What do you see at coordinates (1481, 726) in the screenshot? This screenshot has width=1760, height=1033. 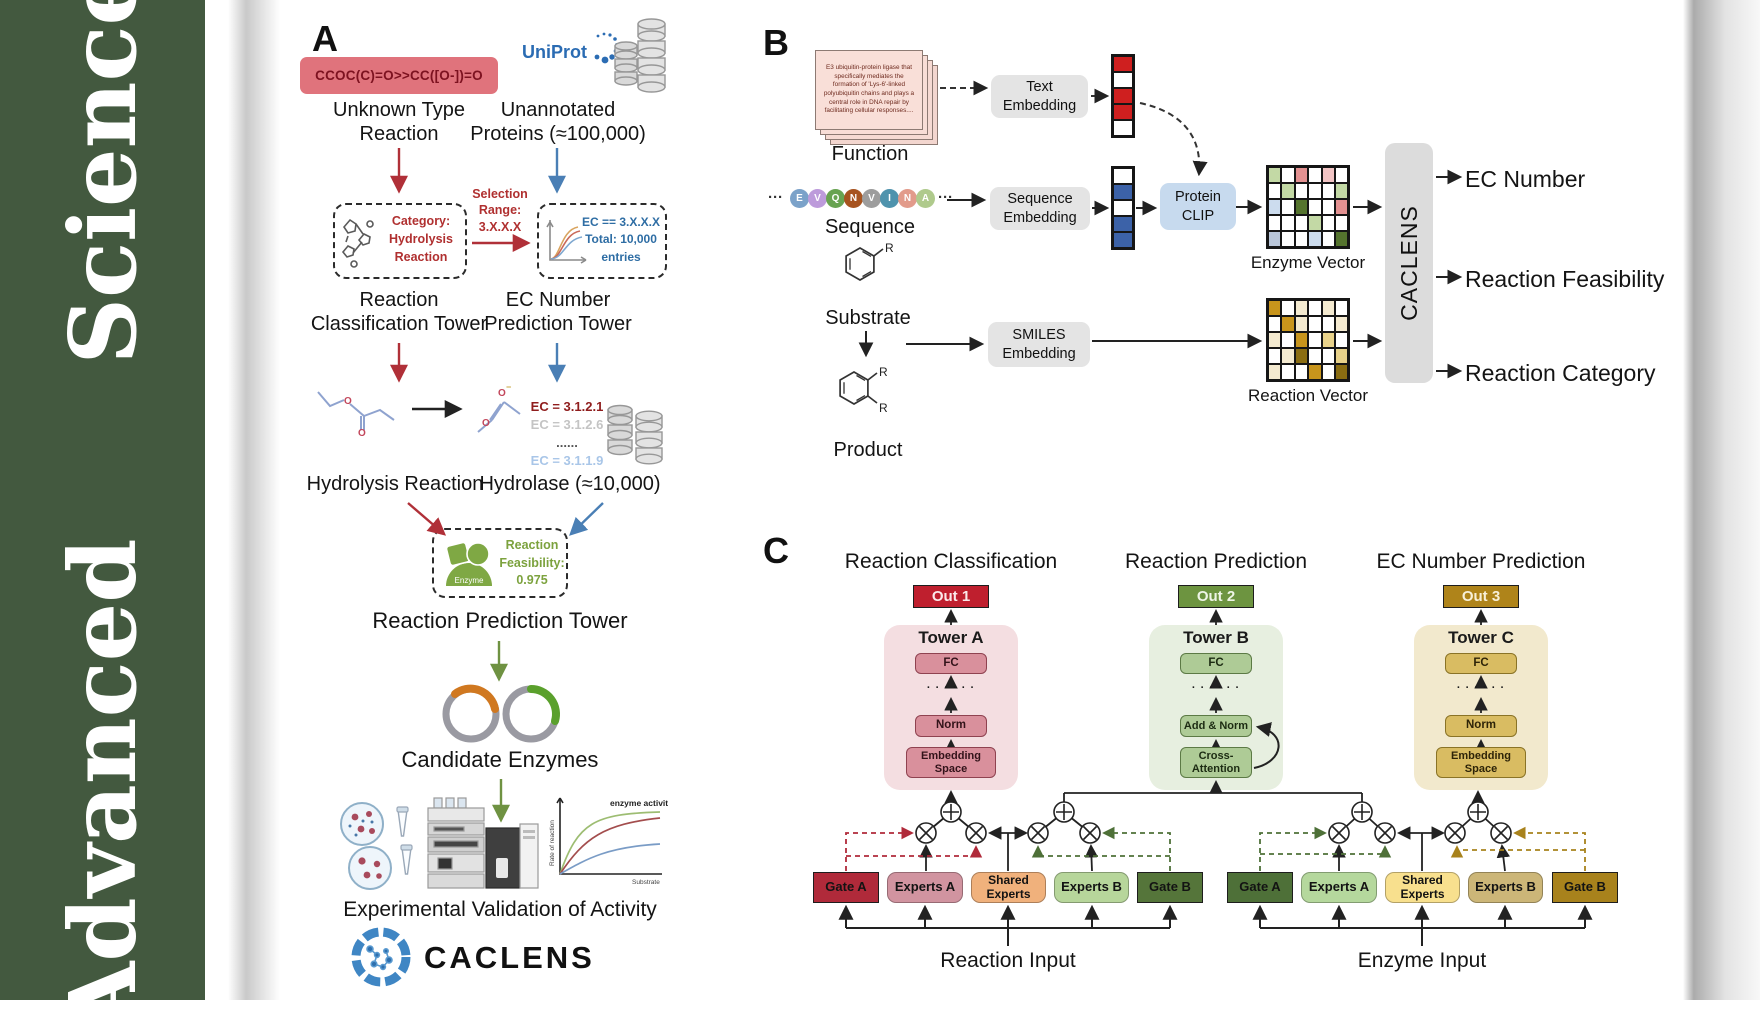 I see `tower-c-norm-box: Norm` at bounding box center [1481, 726].